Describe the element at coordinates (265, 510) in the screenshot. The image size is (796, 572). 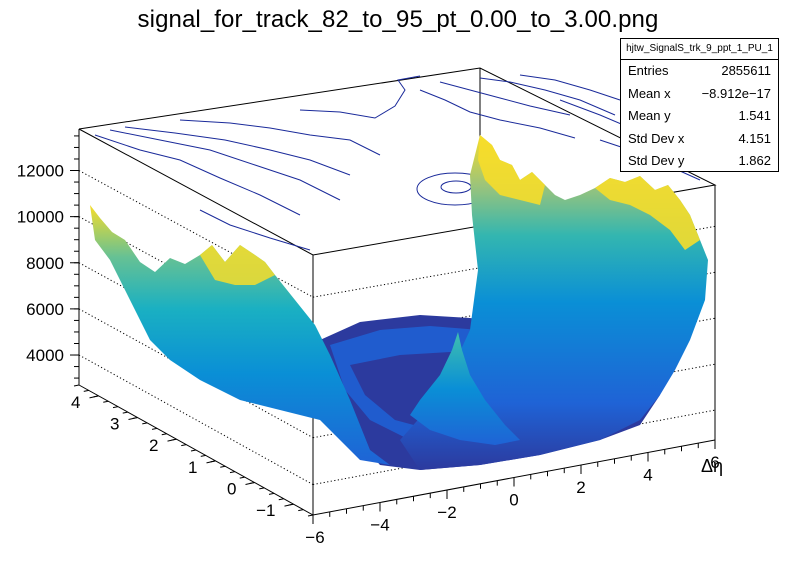
I see `y-tick-label: −1` at that location.